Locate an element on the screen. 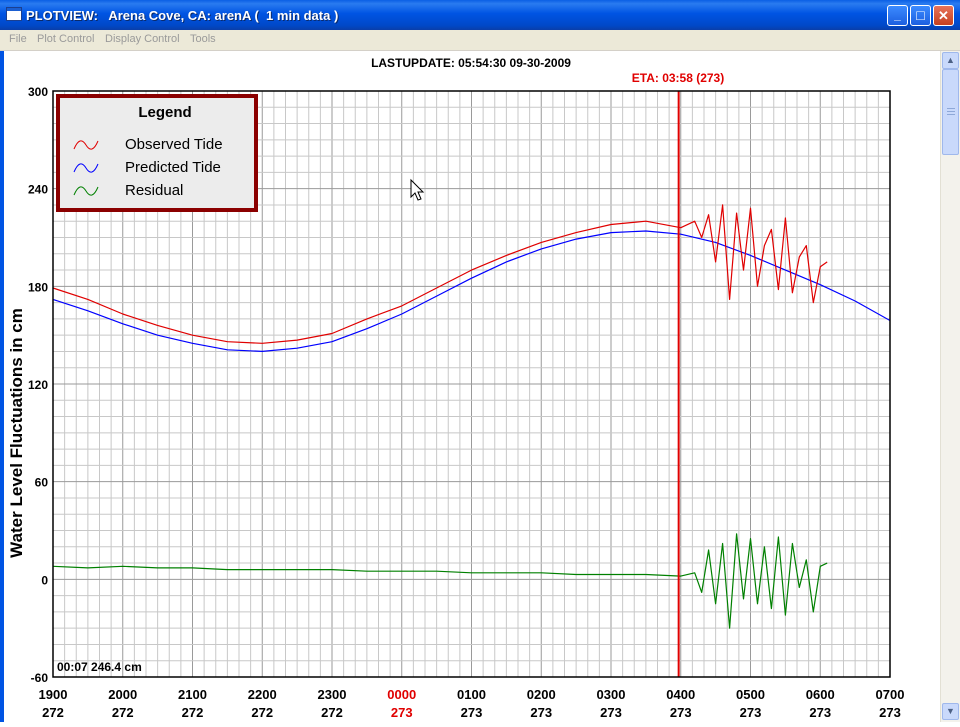  y-tick-label: 0 is located at coordinates (44, 580).